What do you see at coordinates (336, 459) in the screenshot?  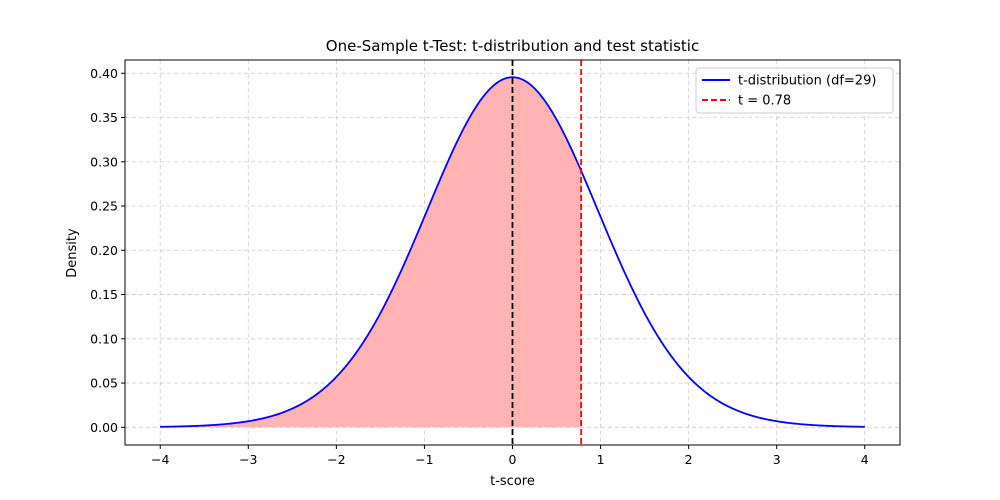 I see `x-tick-label: −2` at bounding box center [336, 459].